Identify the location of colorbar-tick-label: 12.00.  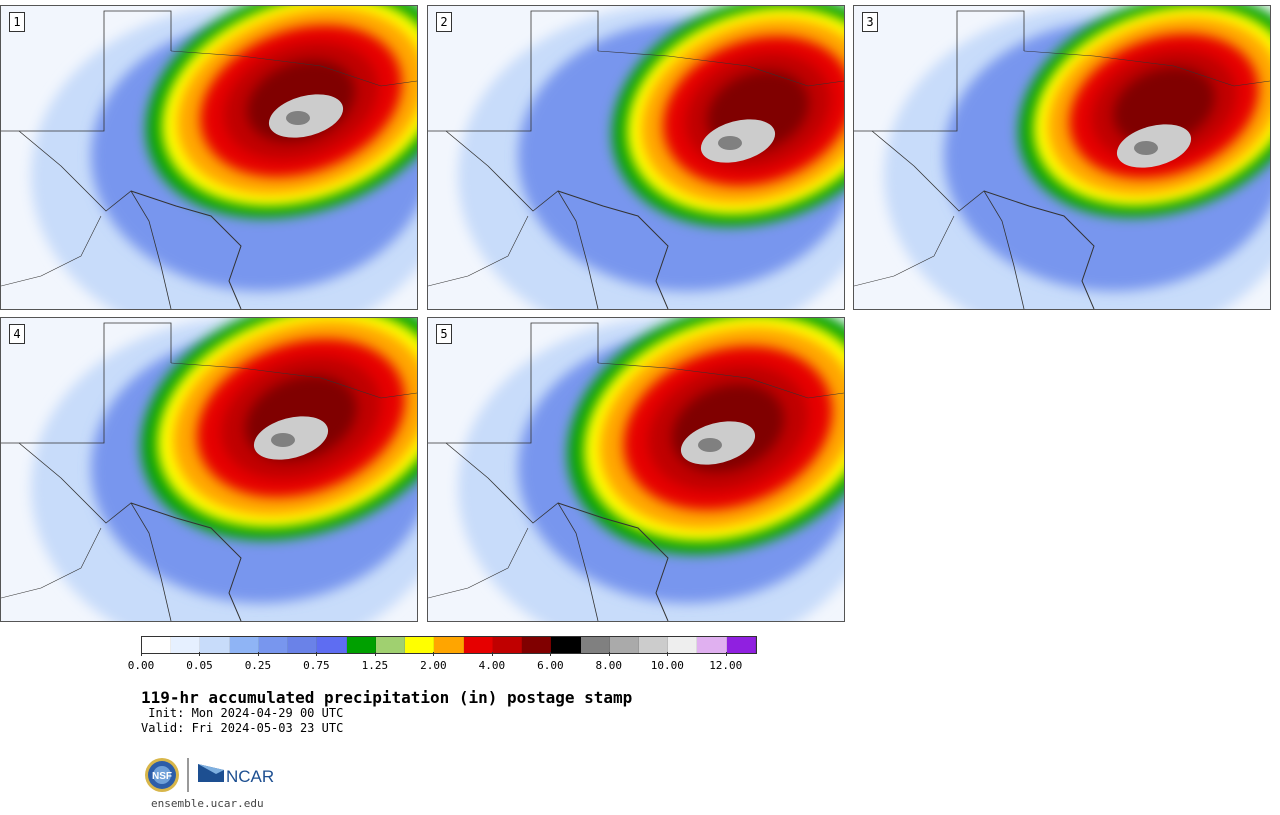
(726, 665).